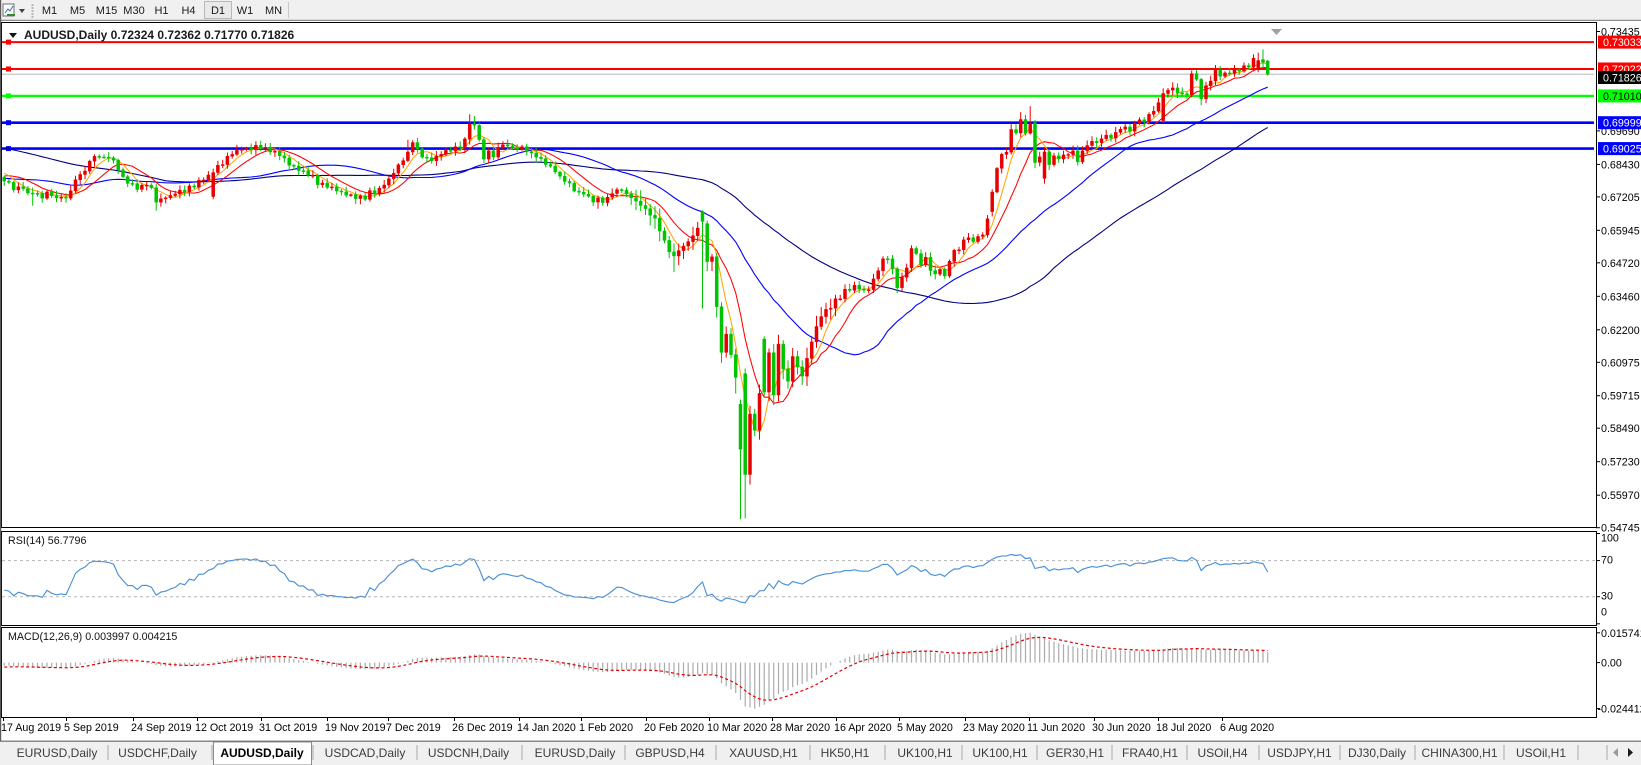 The image size is (1641, 765). I want to click on svg-text: 7 Dec 2019, so click(413, 728).